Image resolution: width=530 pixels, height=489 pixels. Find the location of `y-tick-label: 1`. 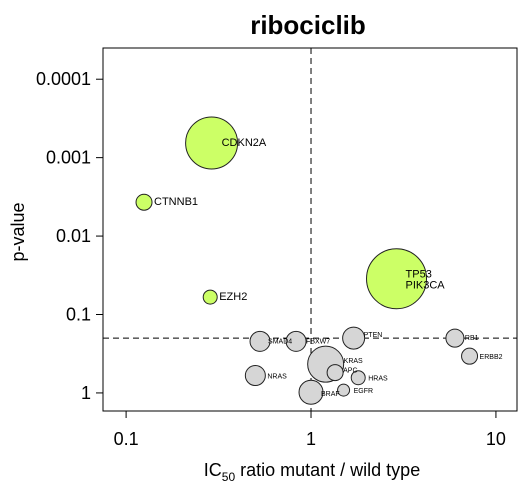

y-tick-label: 1 is located at coordinates (86, 393).